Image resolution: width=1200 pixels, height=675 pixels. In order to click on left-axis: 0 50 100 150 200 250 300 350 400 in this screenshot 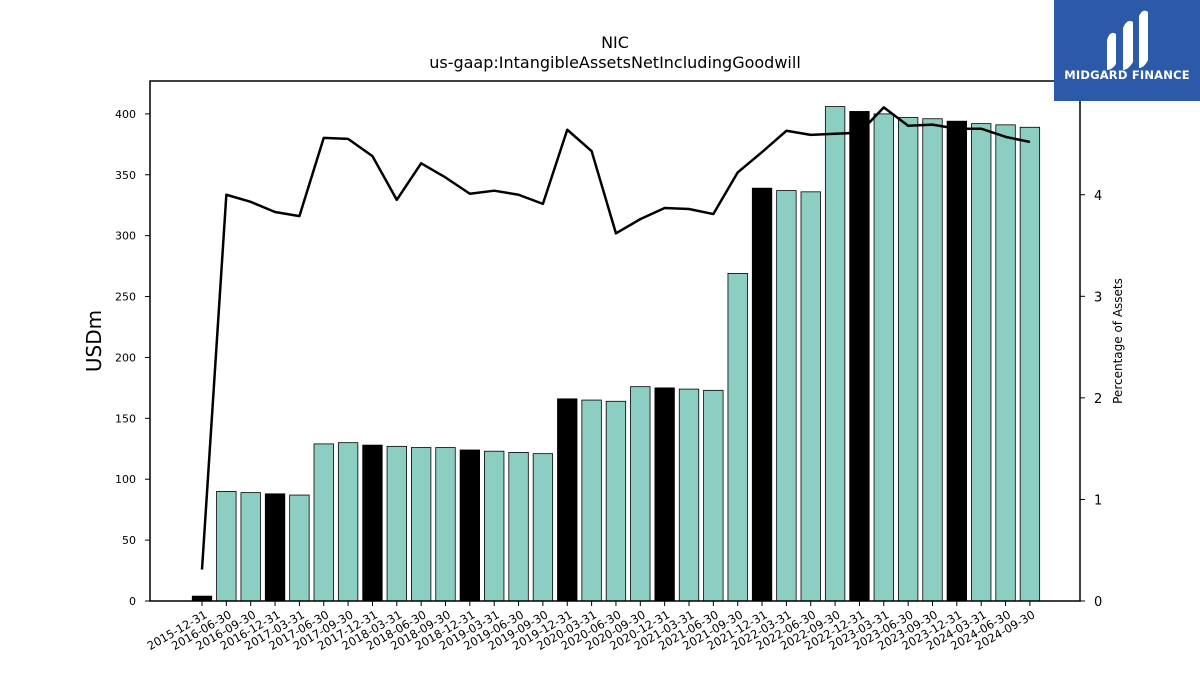, I will do `click(132, 358)`.